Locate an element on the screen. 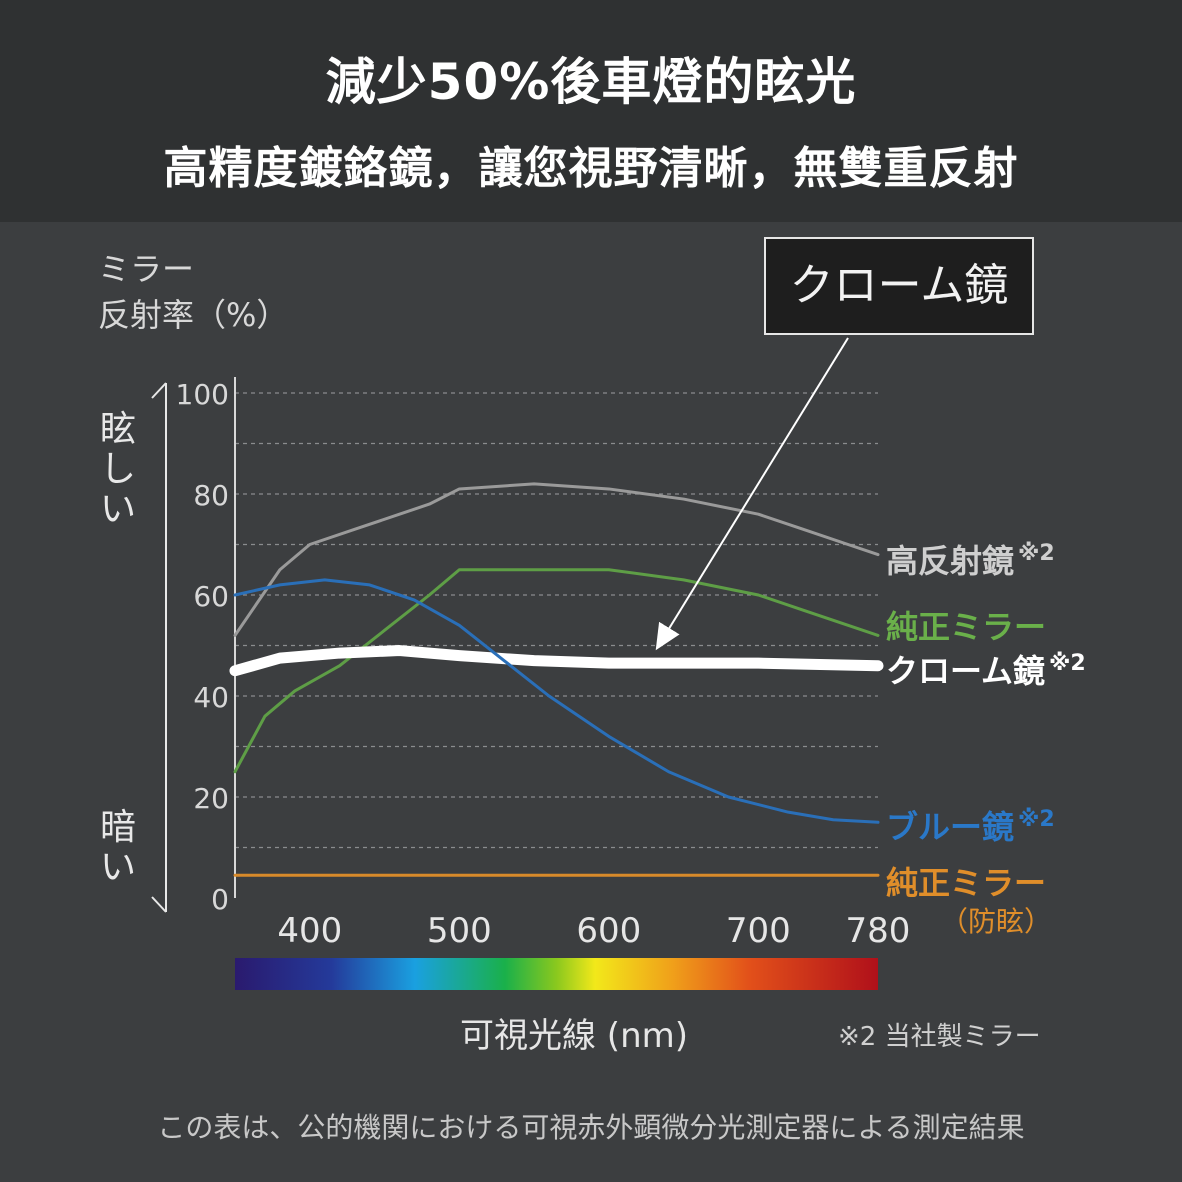  series-label-chrome-text: クローム鏡 is located at coordinates (966, 671).